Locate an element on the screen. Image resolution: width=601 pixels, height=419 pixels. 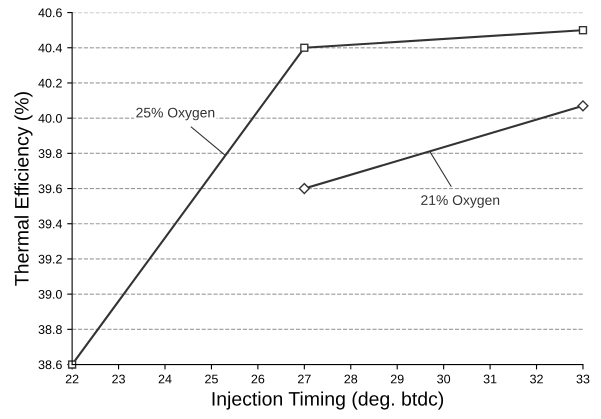
x-axis-title: Injection Timing (deg. btdc) is located at coordinates (328, 400).